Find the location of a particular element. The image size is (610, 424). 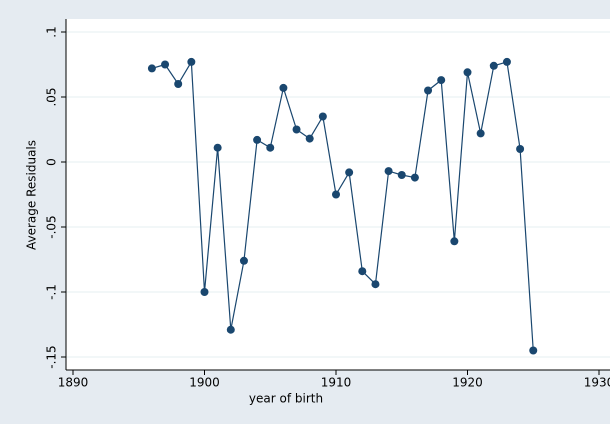

x-tick-label: 1920 is located at coordinates (467, 383).